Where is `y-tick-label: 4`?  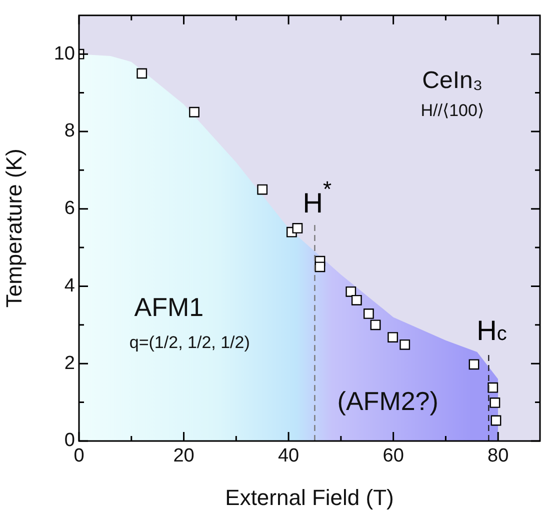
y-tick-label: 4 is located at coordinates (70, 285).